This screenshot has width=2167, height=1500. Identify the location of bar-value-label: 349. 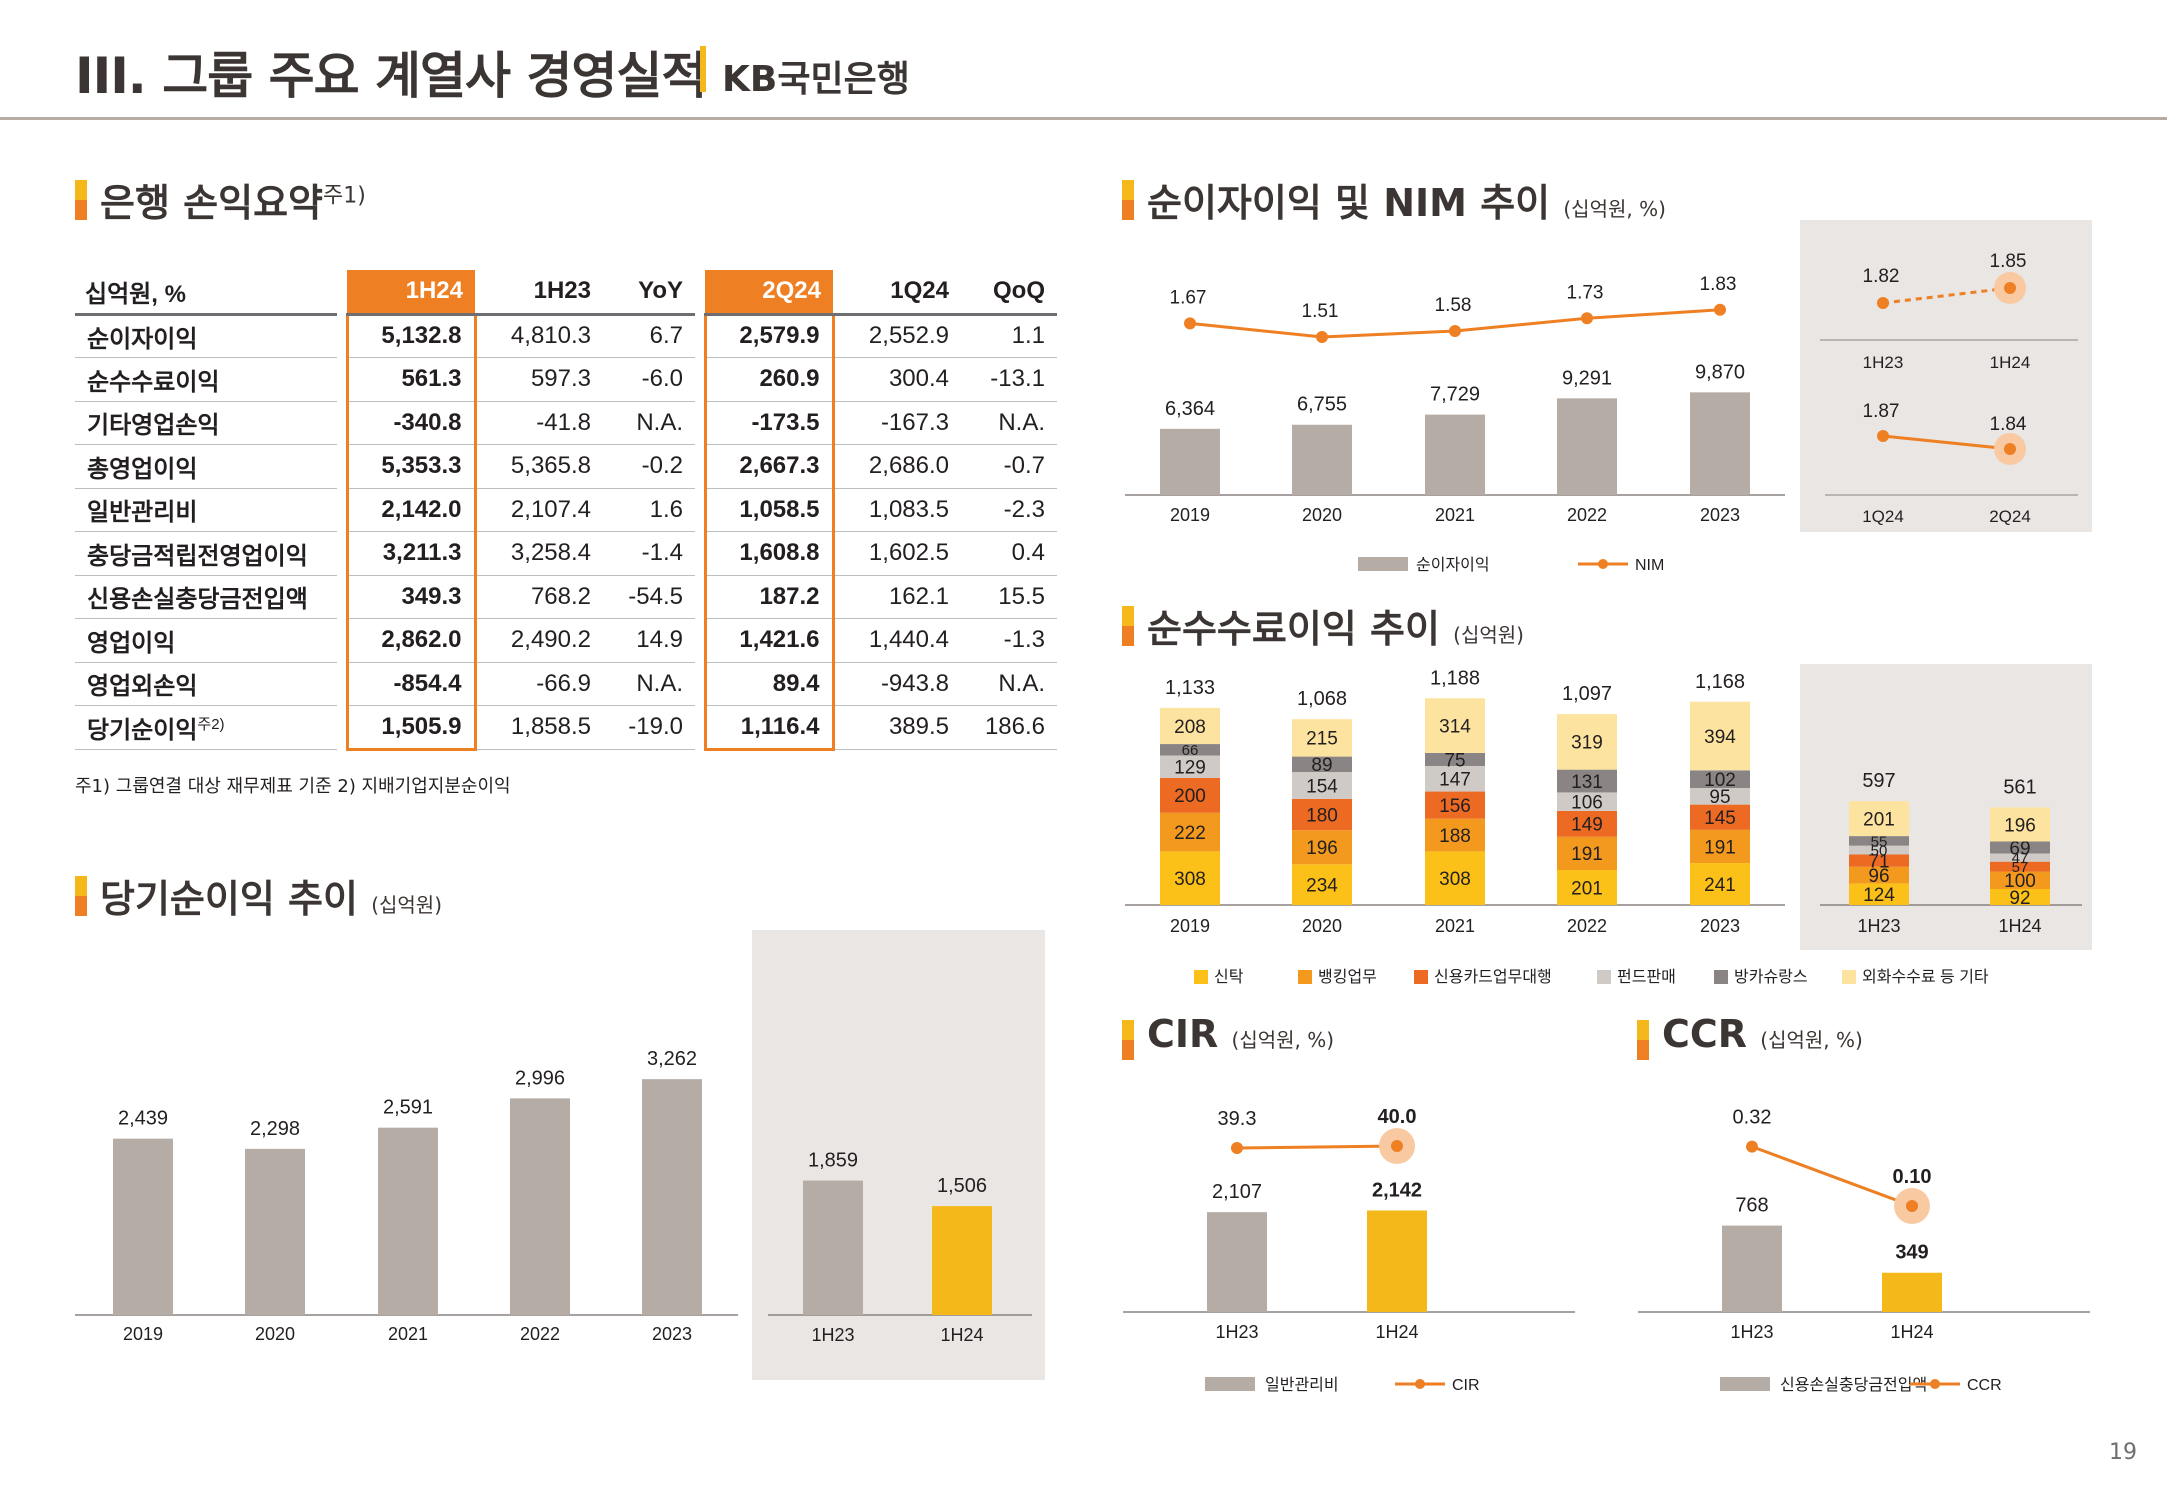
(1911, 1253).